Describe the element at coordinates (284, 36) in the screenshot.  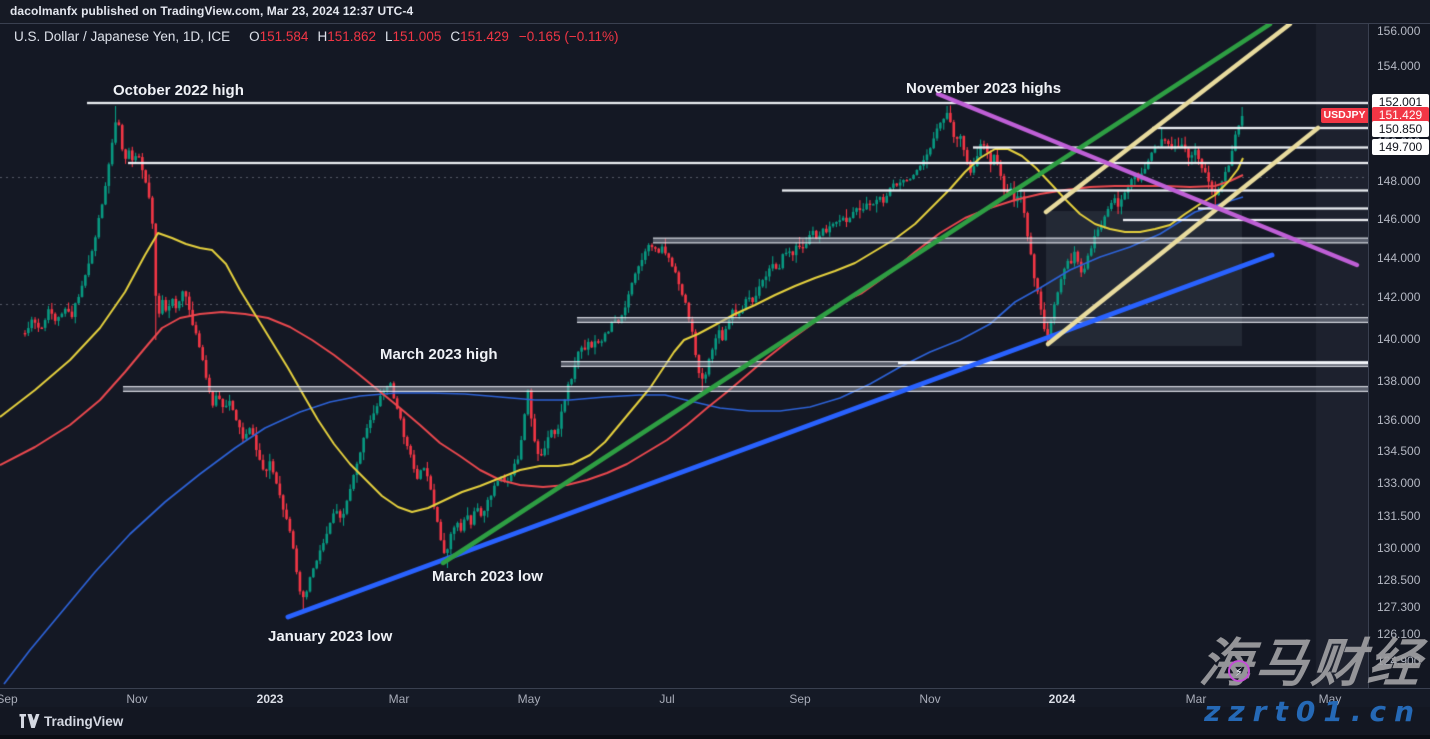
I see `ohlc-value: 151.584` at that location.